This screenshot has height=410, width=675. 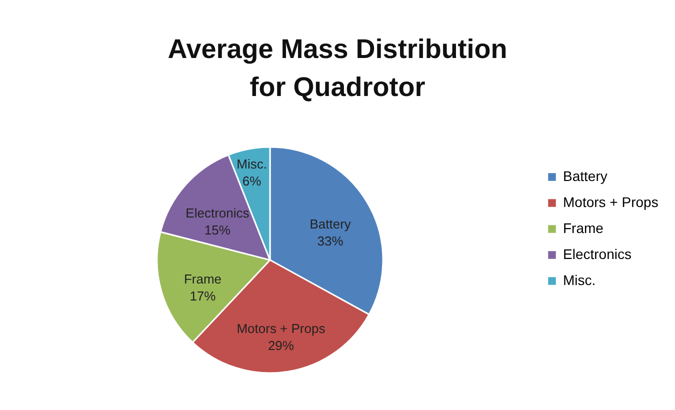 What do you see at coordinates (338, 68) in the screenshot?
I see `chart-title: Average Mass Distribution for Quadrotor` at bounding box center [338, 68].